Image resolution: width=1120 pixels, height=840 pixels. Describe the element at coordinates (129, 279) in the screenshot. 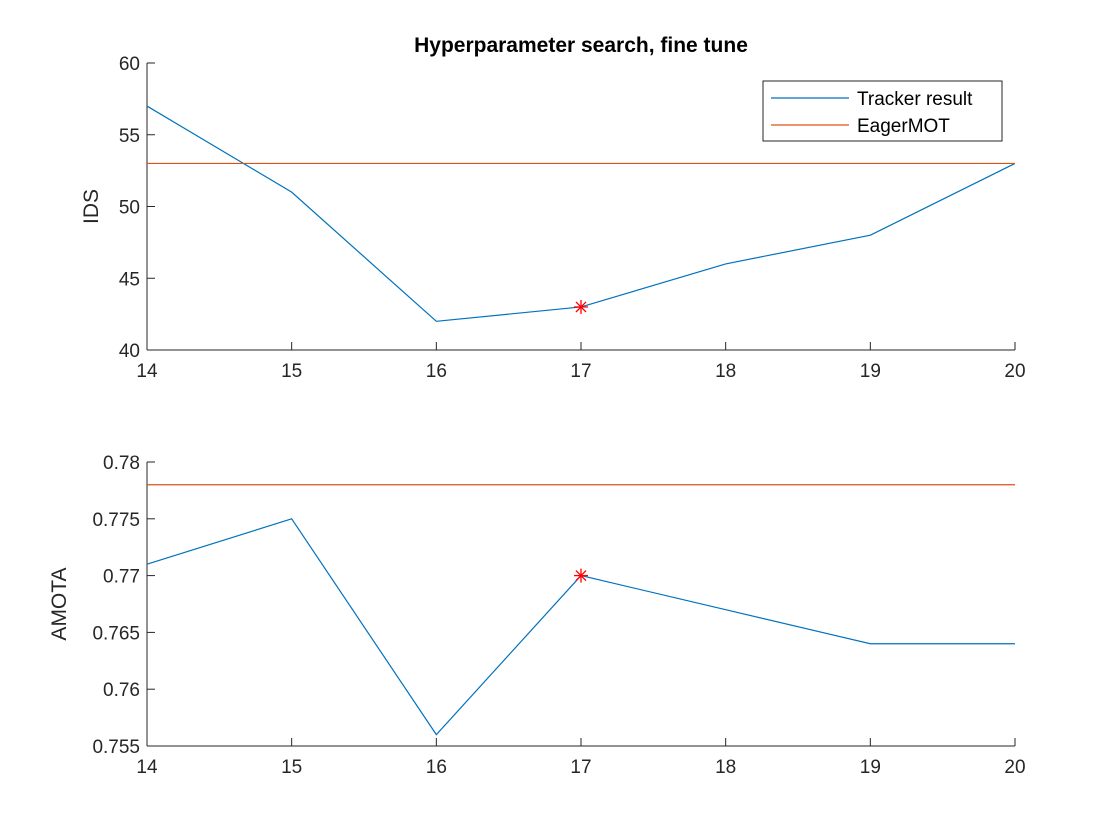

I see `y-tick-label: 45` at that location.